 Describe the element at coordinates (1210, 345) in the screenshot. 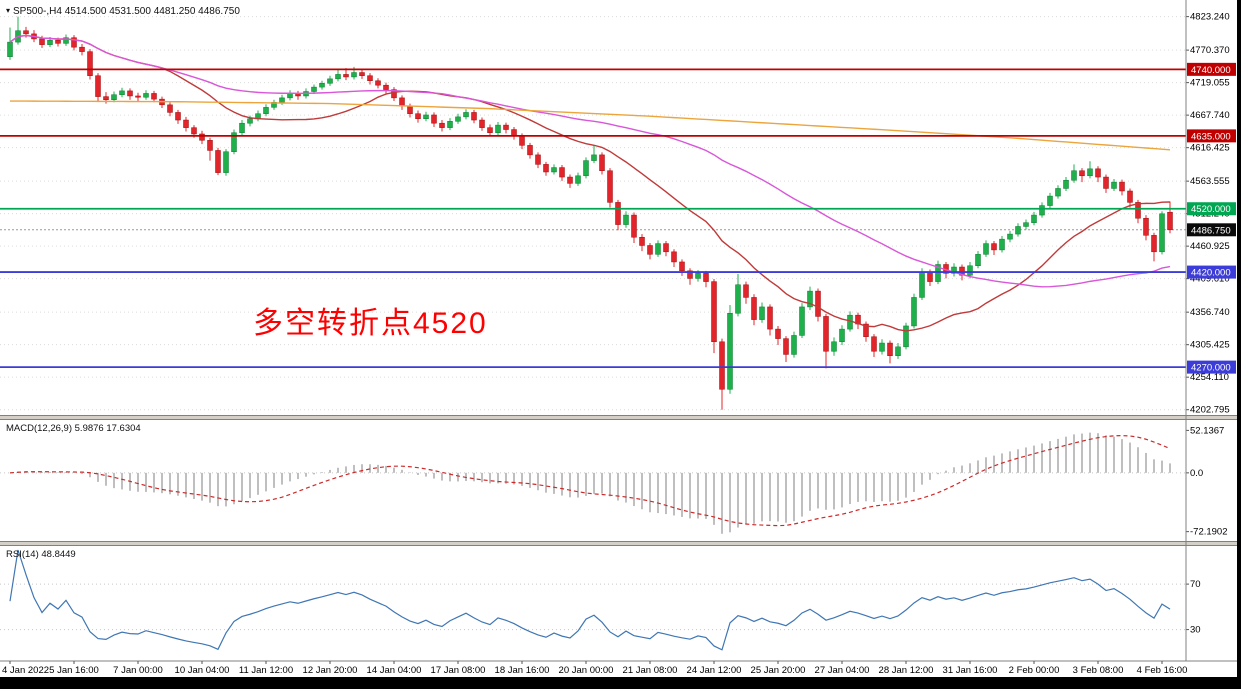

I see `svg-text: 4305.425` at that location.